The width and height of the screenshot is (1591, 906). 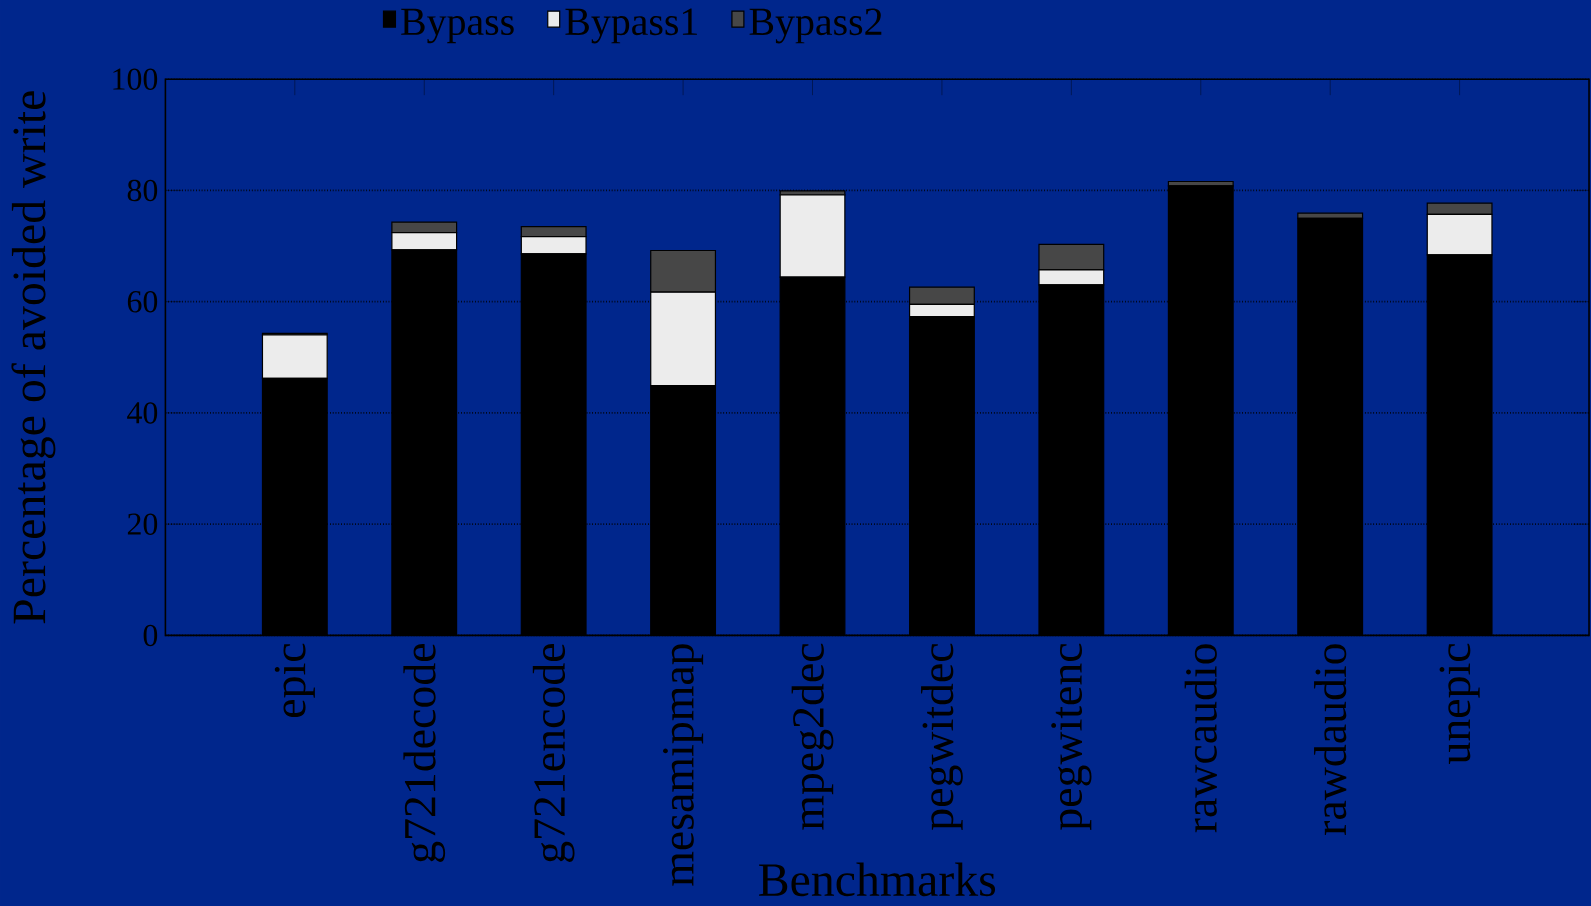 I want to click on x-tick-label: pegwitenc, so click(x=1071, y=736).